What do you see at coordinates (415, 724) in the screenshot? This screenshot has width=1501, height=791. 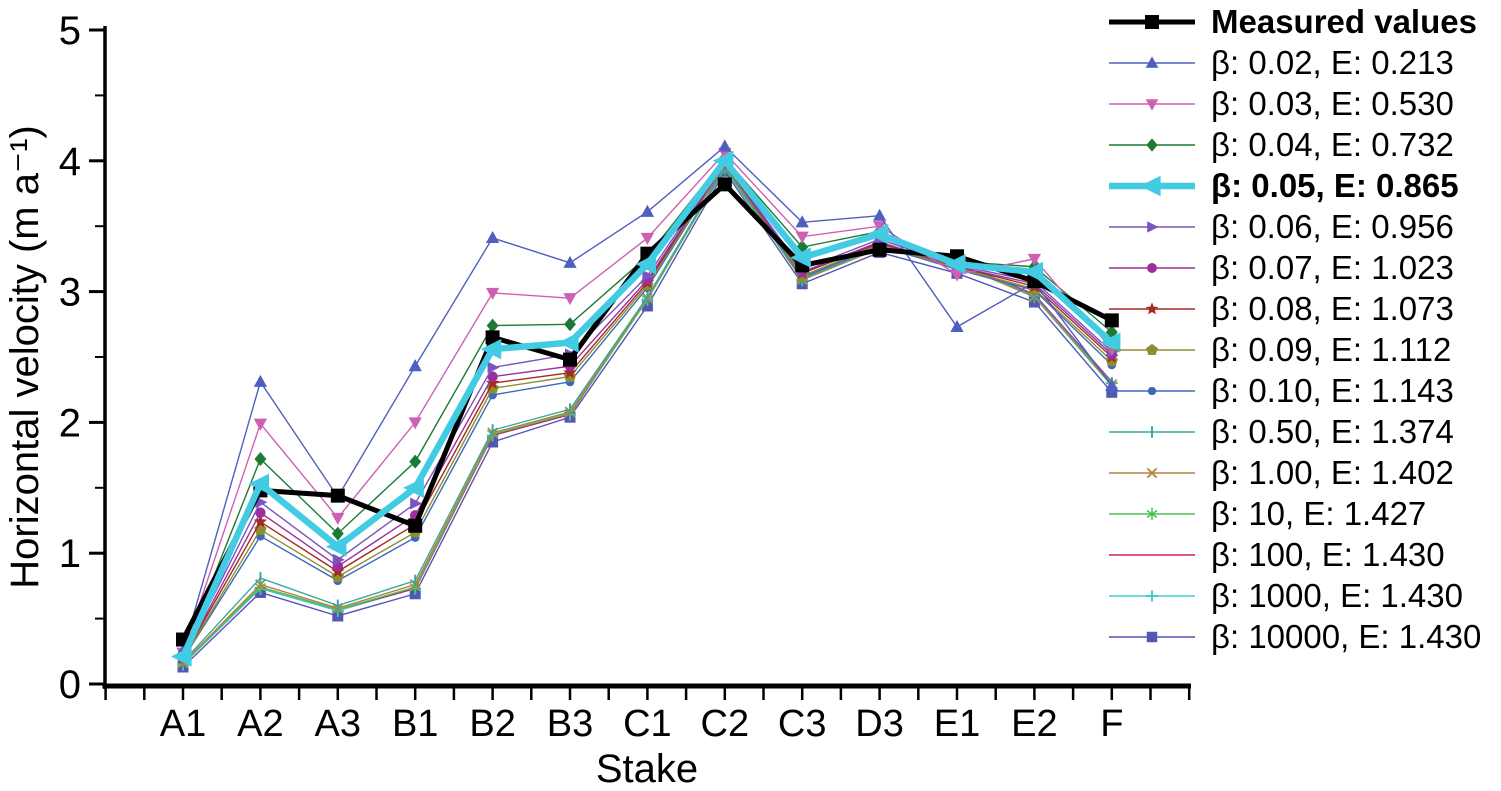 I see `x-tick-label-B1: B1` at bounding box center [415, 724].